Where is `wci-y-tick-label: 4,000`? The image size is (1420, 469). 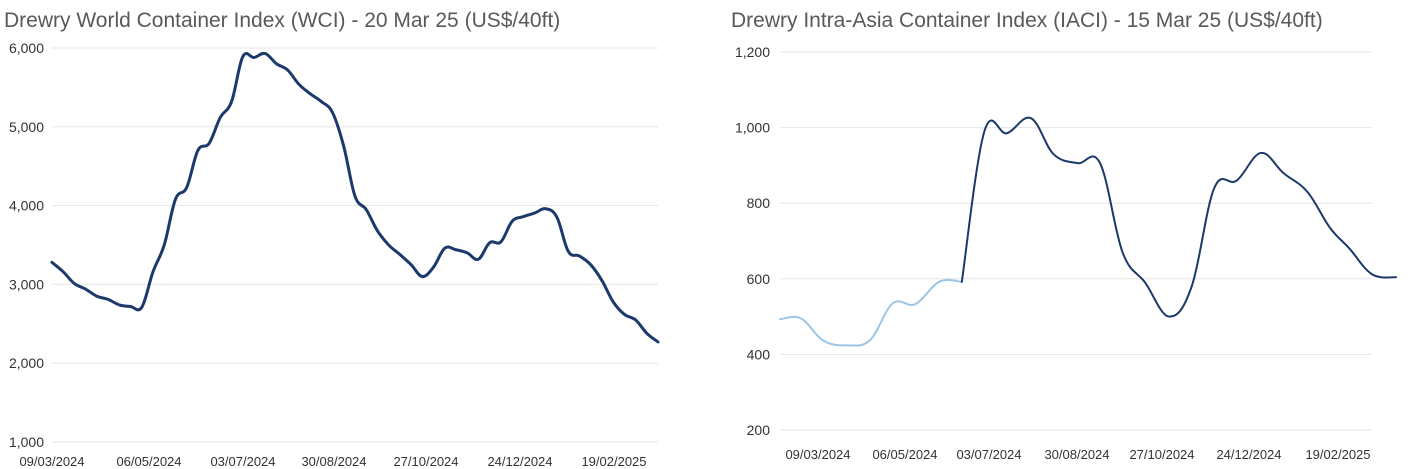 wci-y-tick-label: 4,000 is located at coordinates (26, 206).